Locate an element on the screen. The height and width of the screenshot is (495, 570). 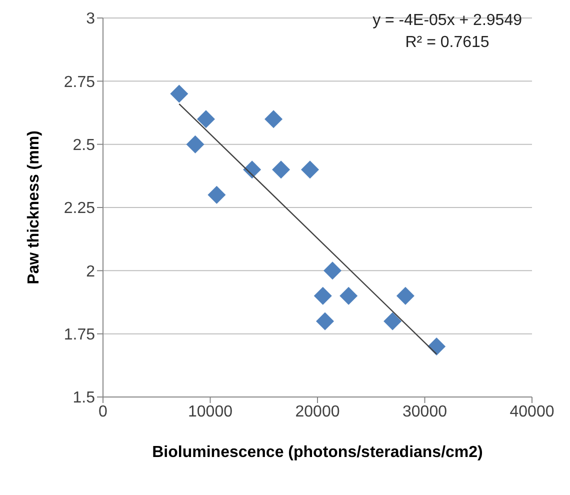
y-tick-label: 2.5 is located at coordinates (84, 145).